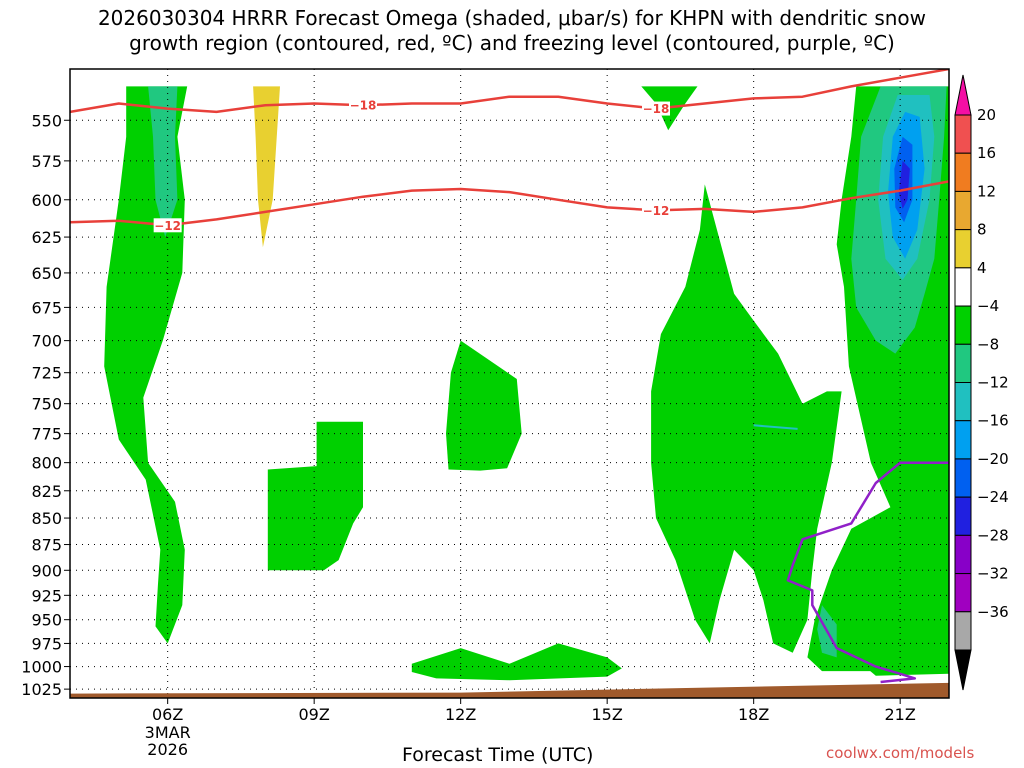 The width and height of the screenshot is (1024, 768). Describe the element at coordinates (46, 200) in the screenshot. I see `y-tick-label-2: 600` at that location.